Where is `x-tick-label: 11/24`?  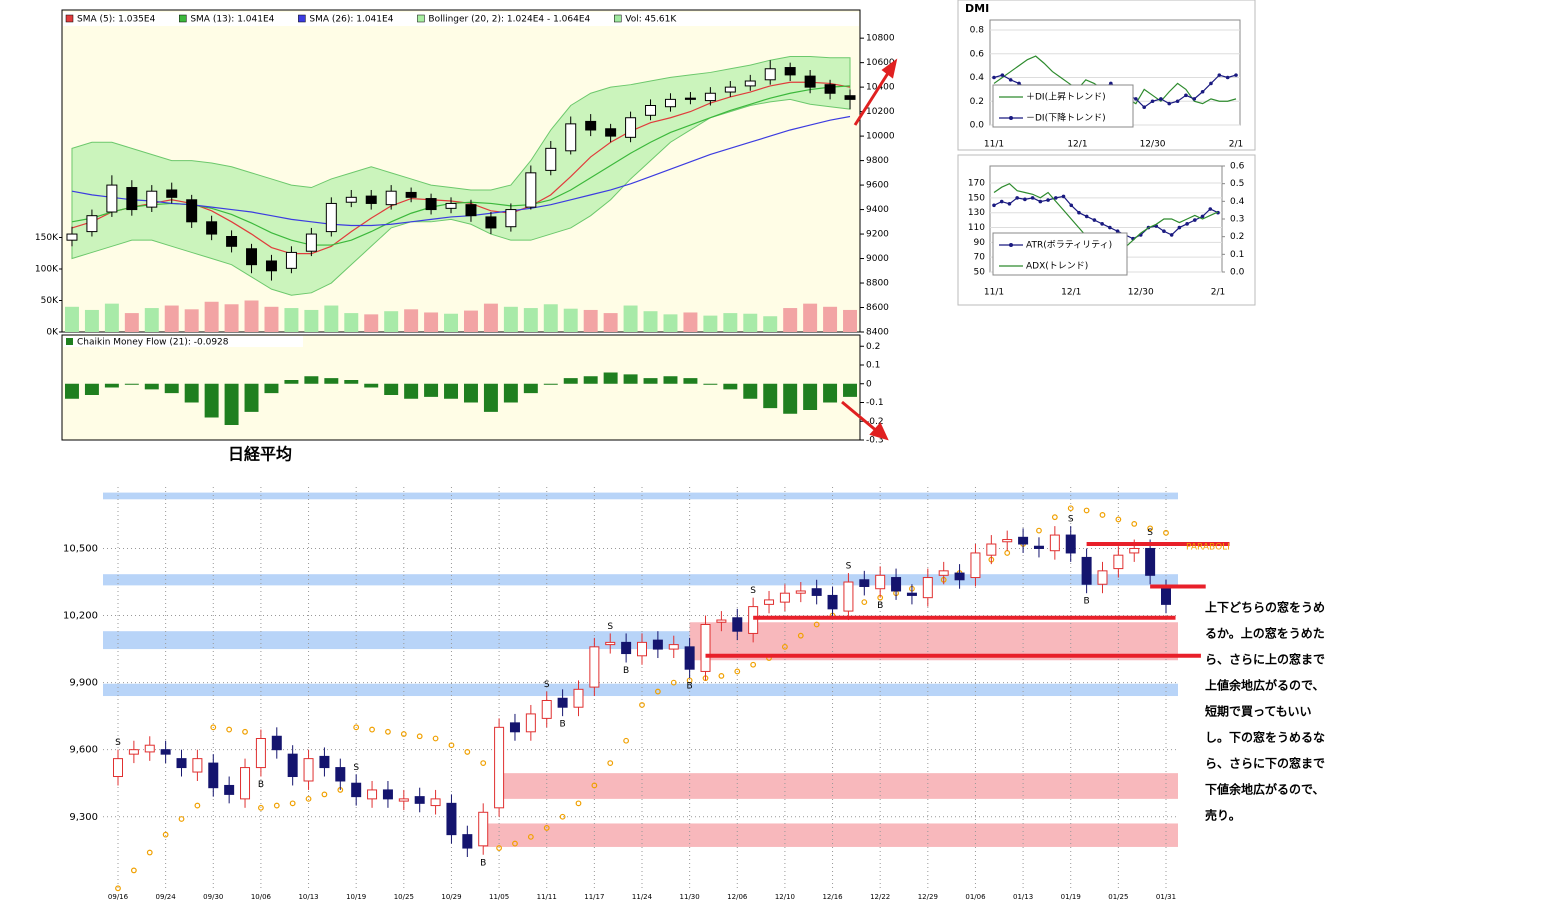
x-tick-label: 11/24 is located at coordinates (642, 897).